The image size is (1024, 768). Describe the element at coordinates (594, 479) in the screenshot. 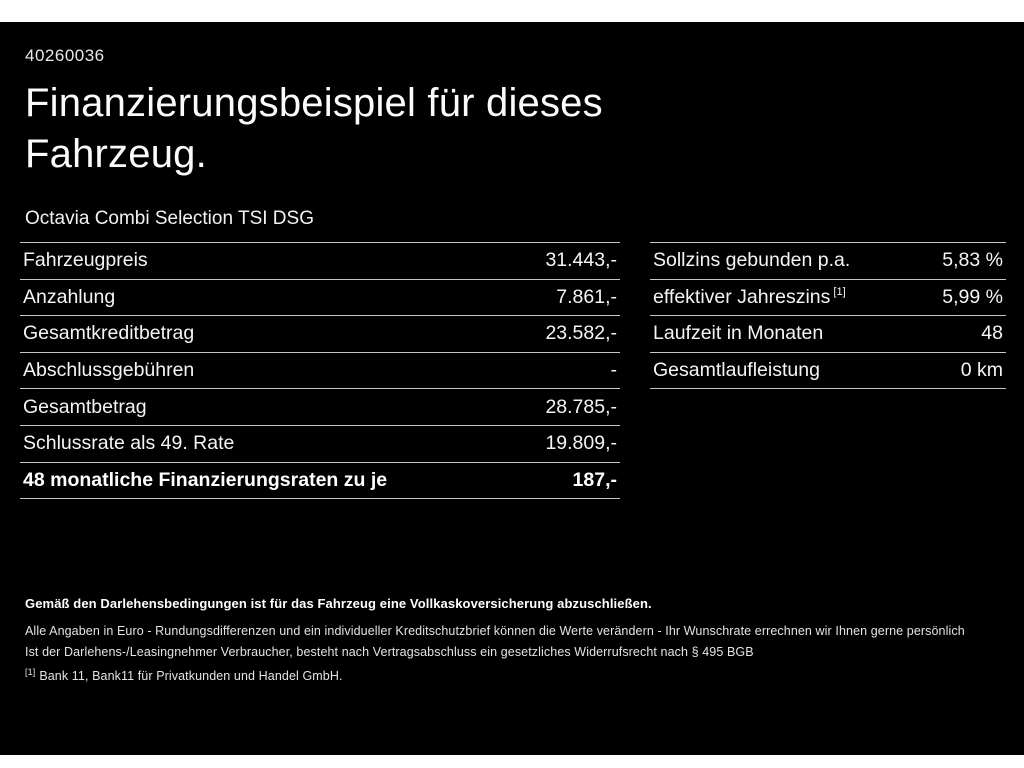

I see `row-value: 187,-` at that location.